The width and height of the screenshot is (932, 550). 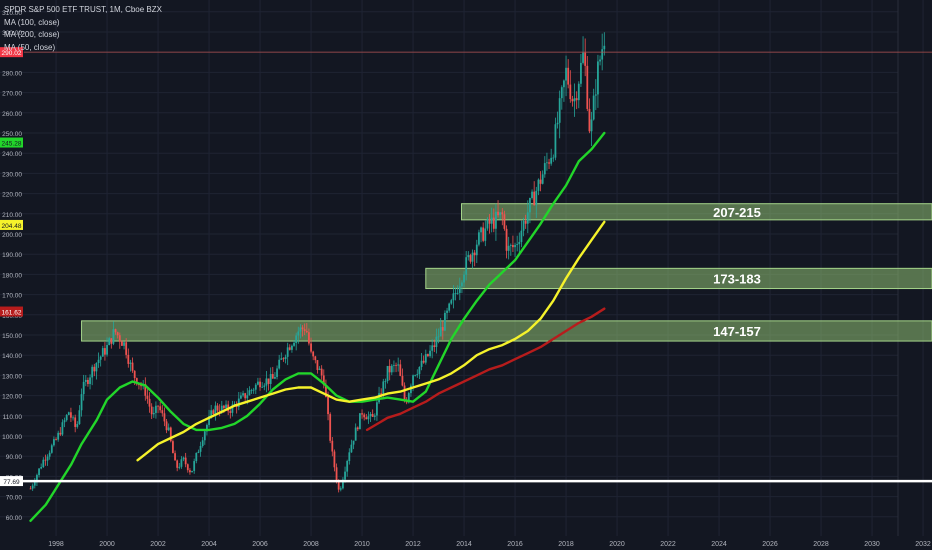 What do you see at coordinates (11, 52) in the screenshot?
I see `last-price-marker-bg` at bounding box center [11, 52].